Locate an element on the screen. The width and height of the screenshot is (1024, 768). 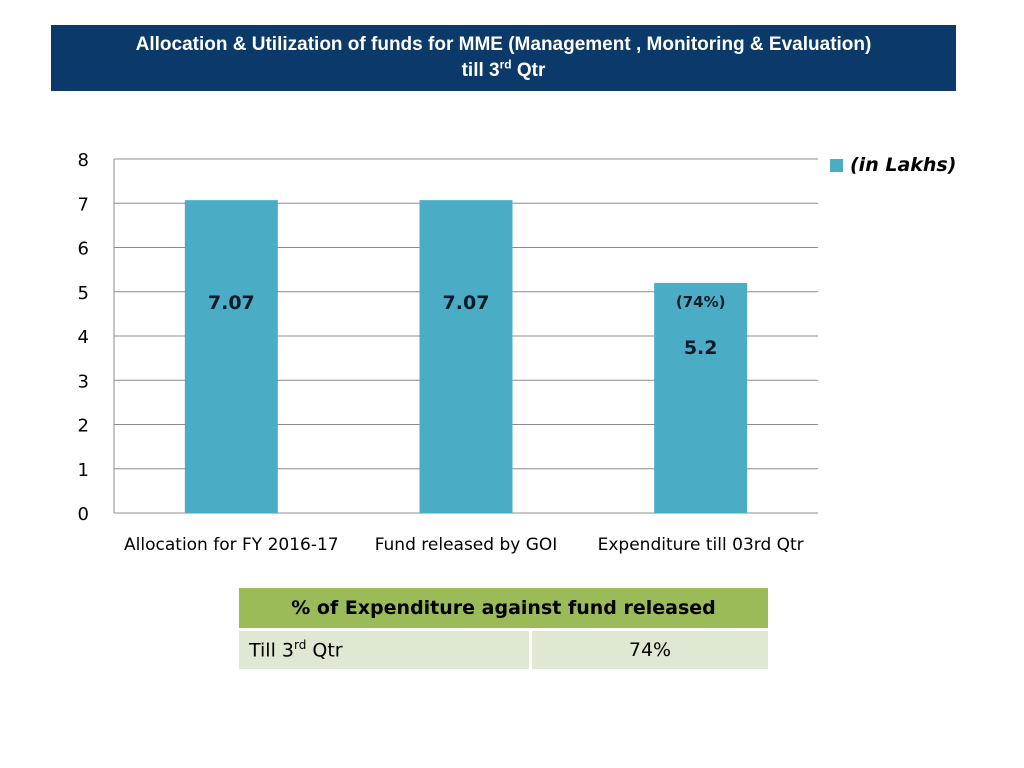
bar-annotation: (74%) is located at coordinates (701, 302).